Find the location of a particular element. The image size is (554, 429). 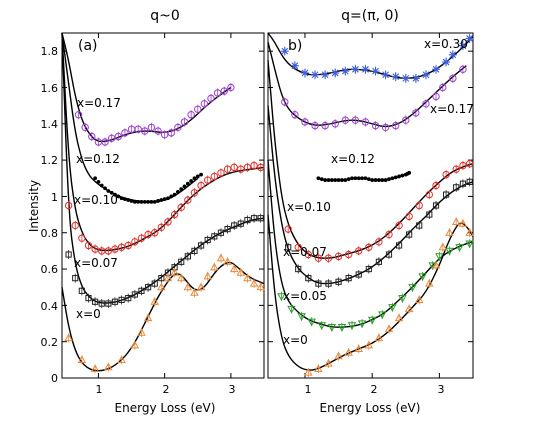

x-tick-label: 3 is located at coordinates (232, 389).